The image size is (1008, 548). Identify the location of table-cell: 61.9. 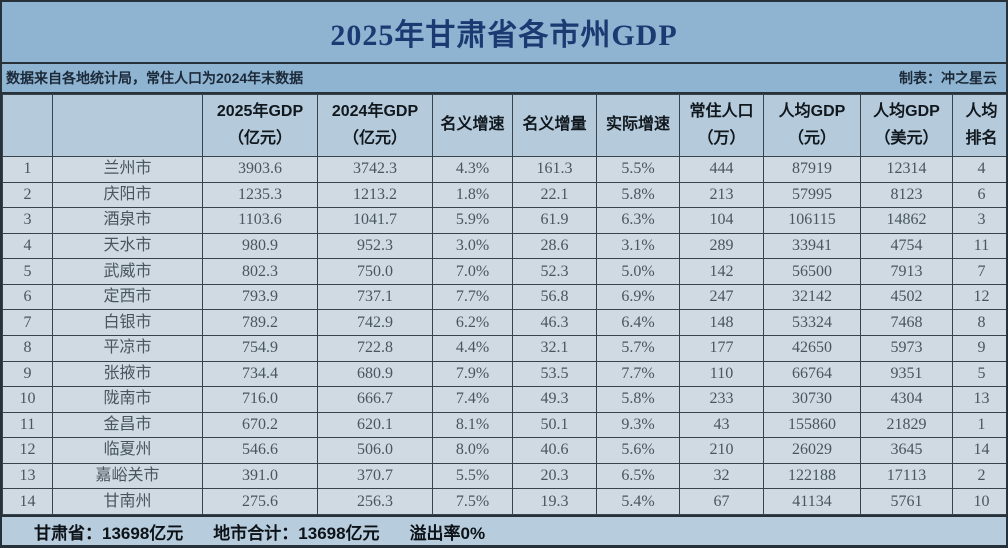
(554, 220).